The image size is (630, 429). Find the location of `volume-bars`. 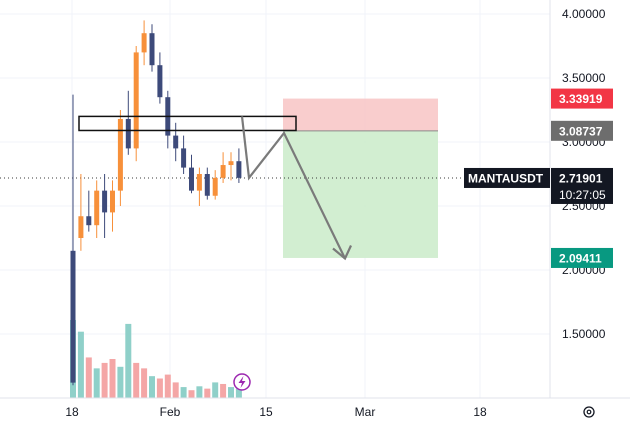

volume-bars is located at coordinates (156, 359).